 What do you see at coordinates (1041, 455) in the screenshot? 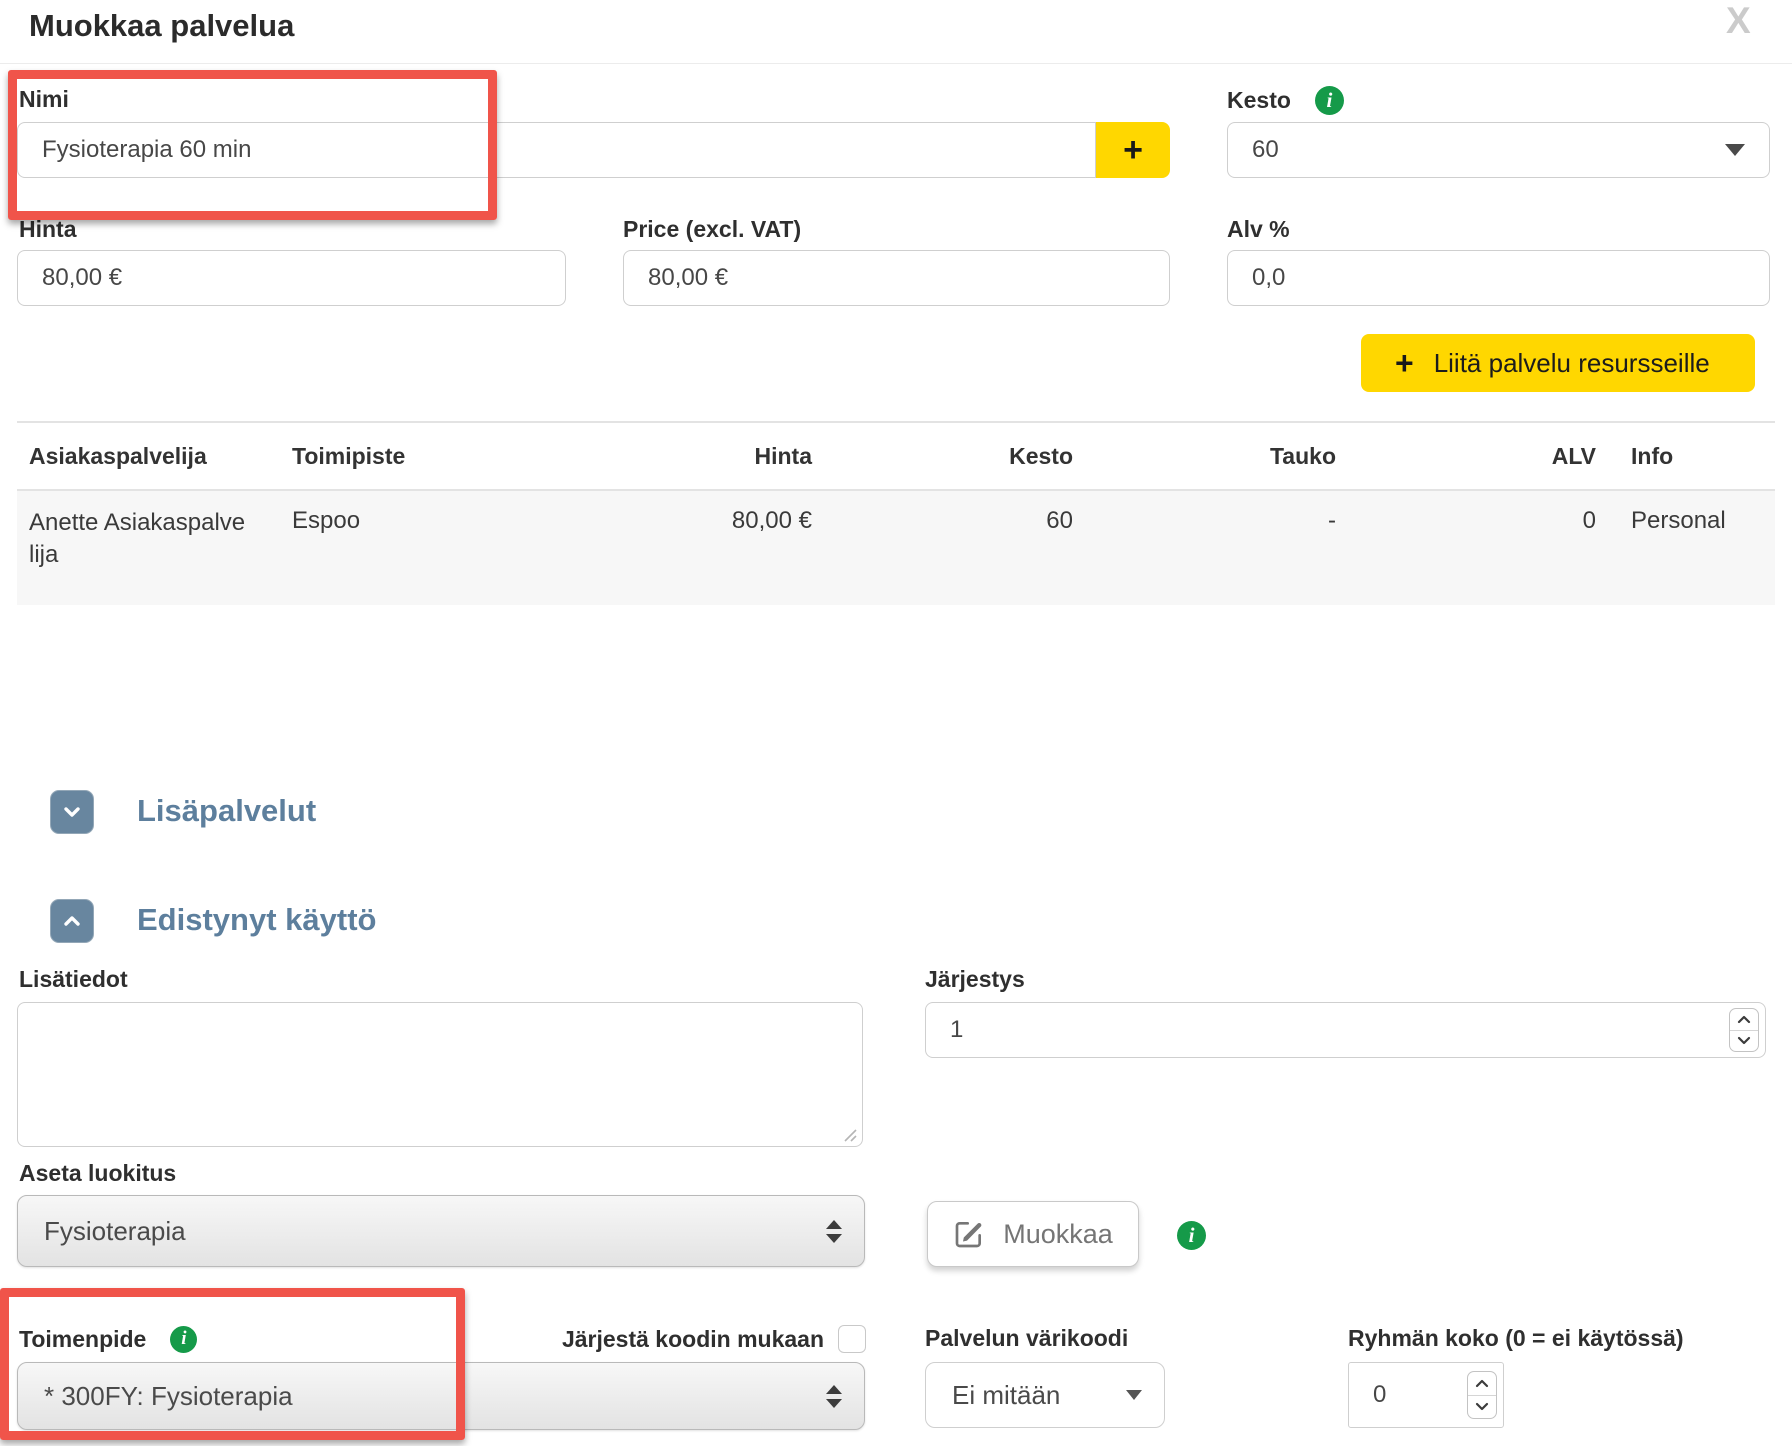
I see `col-kesto: Kesto` at bounding box center [1041, 455].